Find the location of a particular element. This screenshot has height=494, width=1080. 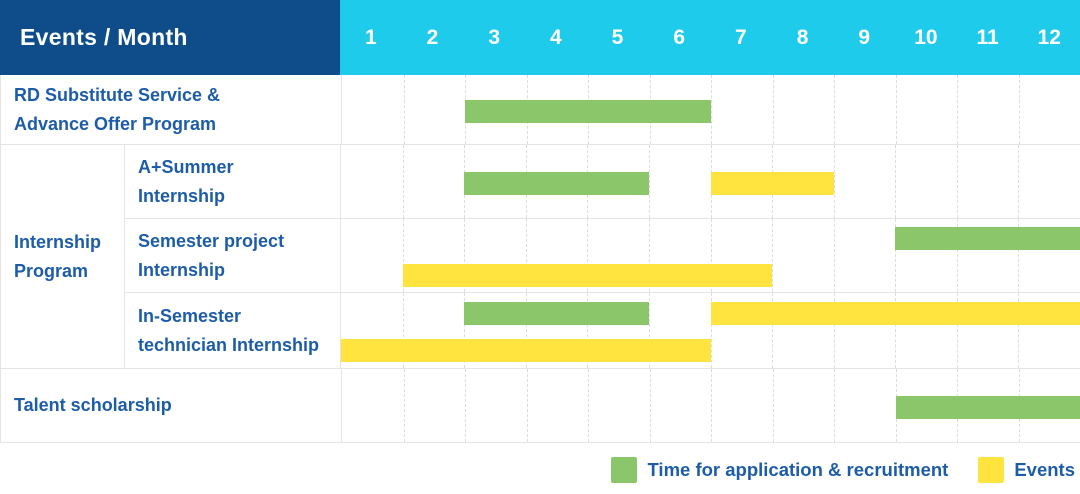

group-label-cell: Internship Program is located at coordinates (63, 256).